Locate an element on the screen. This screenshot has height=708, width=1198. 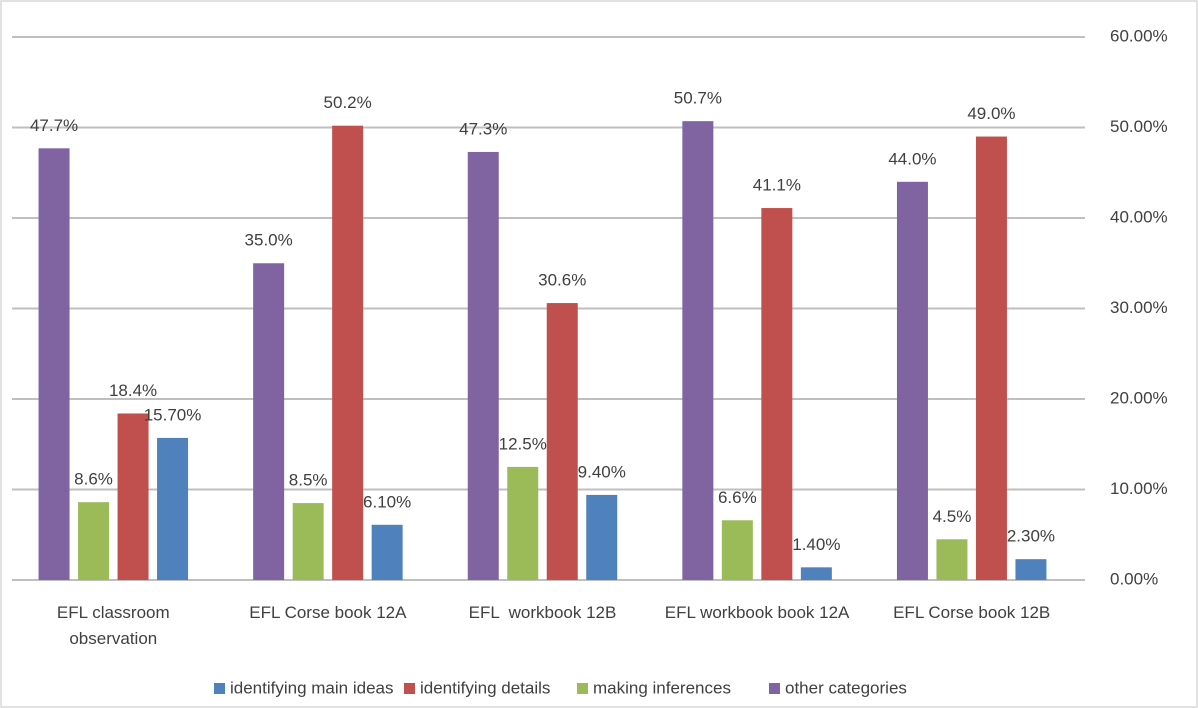
x-tick-label: EFL Corse book 12B is located at coordinates (972, 612).